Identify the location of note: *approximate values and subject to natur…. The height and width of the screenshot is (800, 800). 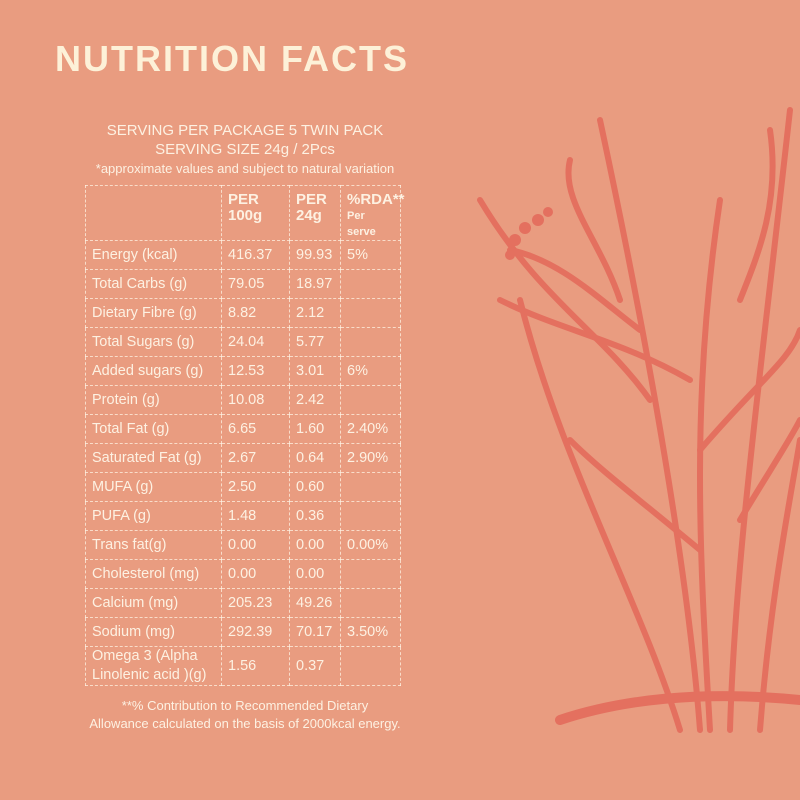
(245, 168).